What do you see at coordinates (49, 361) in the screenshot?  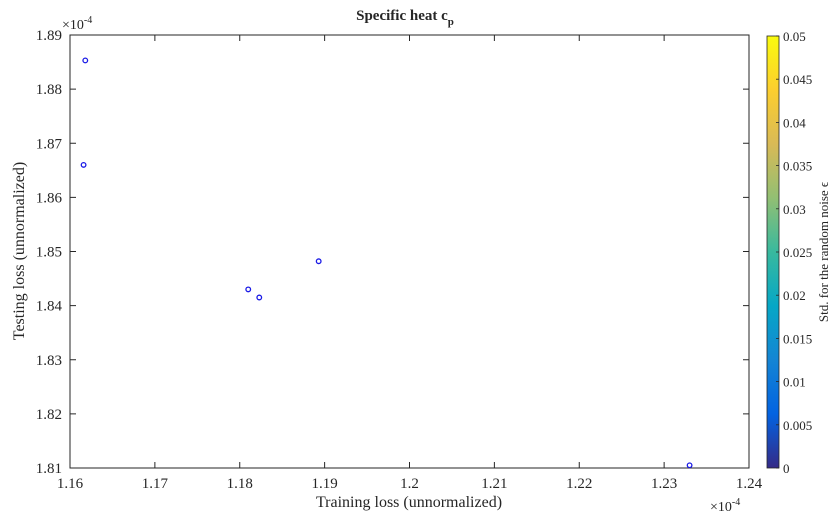 I see `y-tick-label: 1.83` at bounding box center [49, 361].